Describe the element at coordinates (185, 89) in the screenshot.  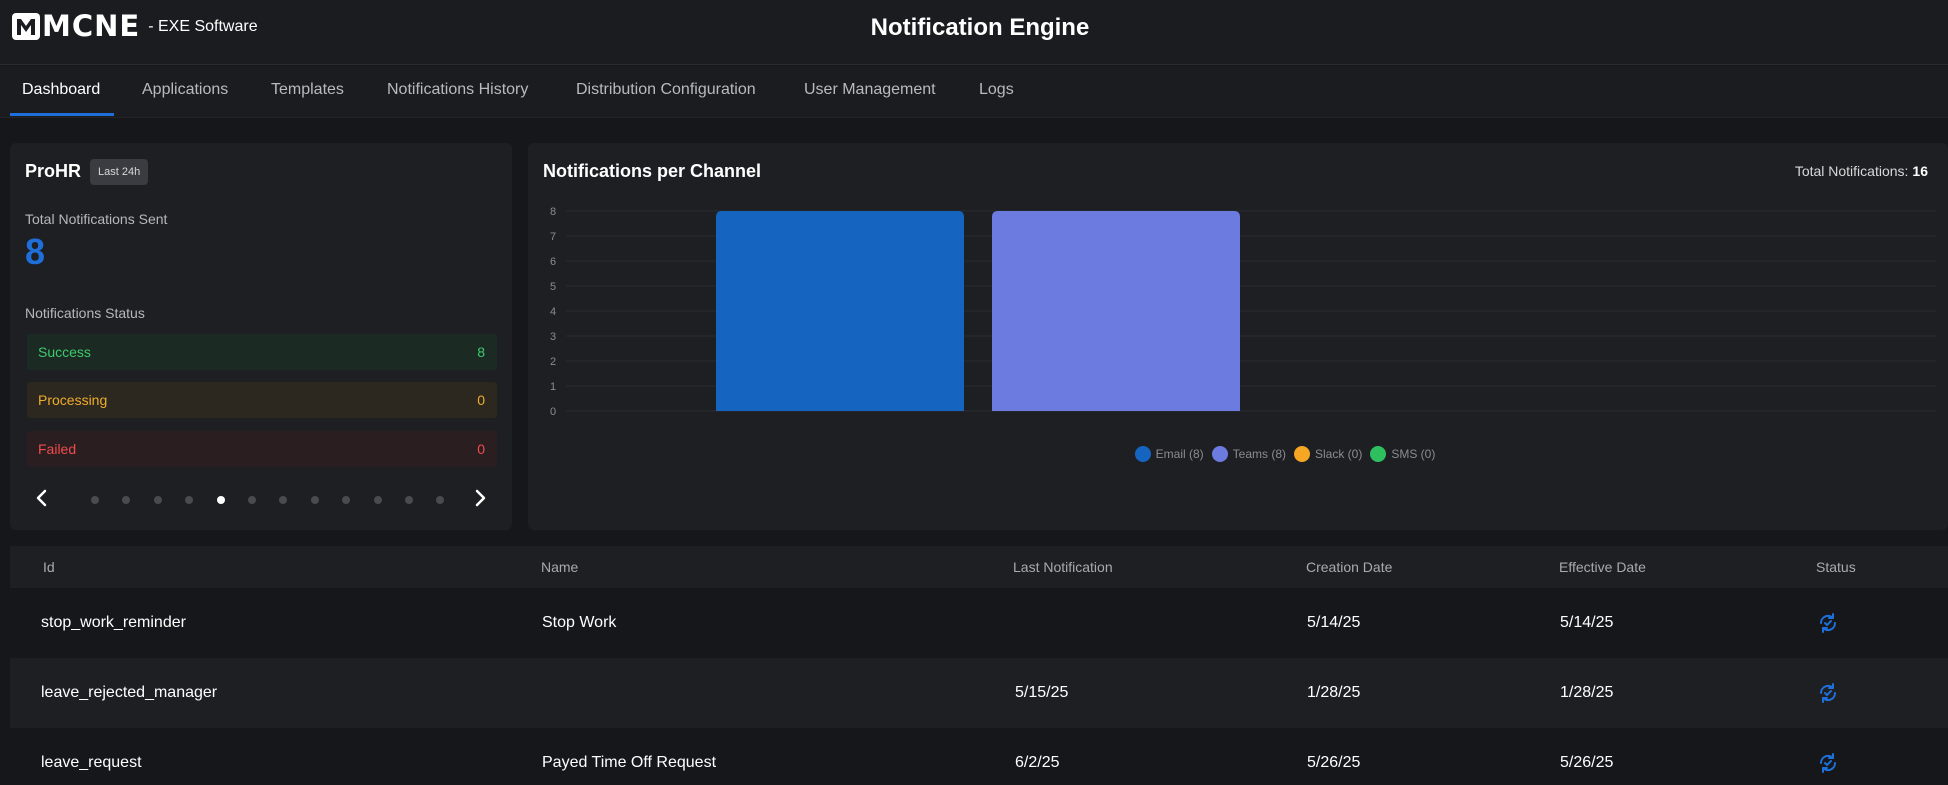
I see `tab-applications: Applications` at that location.